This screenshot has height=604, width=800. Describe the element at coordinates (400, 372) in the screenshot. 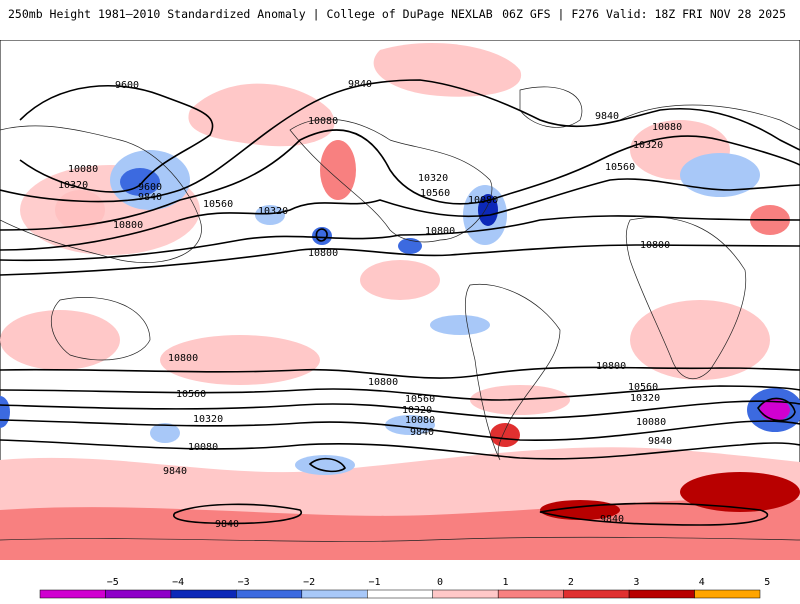

I see `contour-10800-south` at that location.